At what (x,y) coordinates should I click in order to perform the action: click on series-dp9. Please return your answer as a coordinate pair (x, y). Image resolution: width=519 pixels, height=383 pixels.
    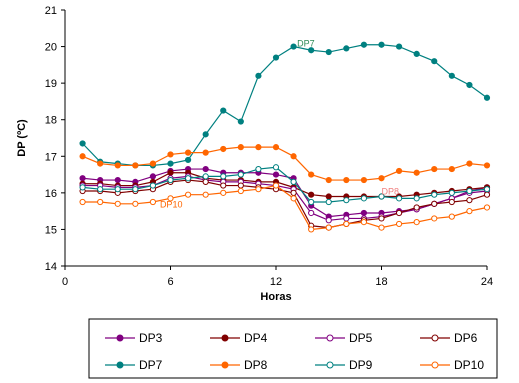
    Looking at the image, I should click on (285, 185).